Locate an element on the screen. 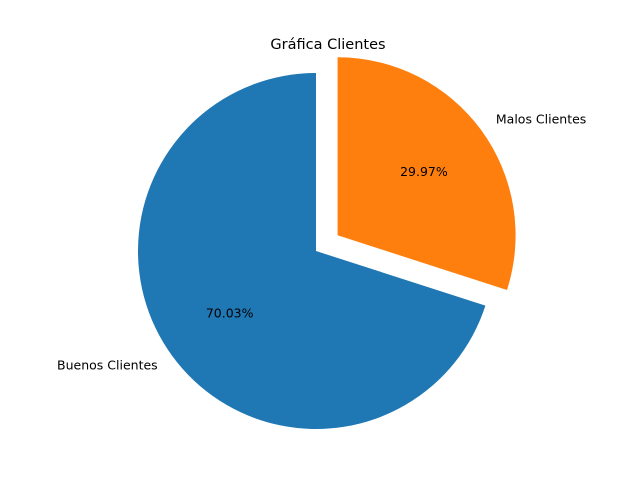 This screenshot has height=480, width=640. percent-label-buenos-clientes: 70.03% is located at coordinates (230, 312).